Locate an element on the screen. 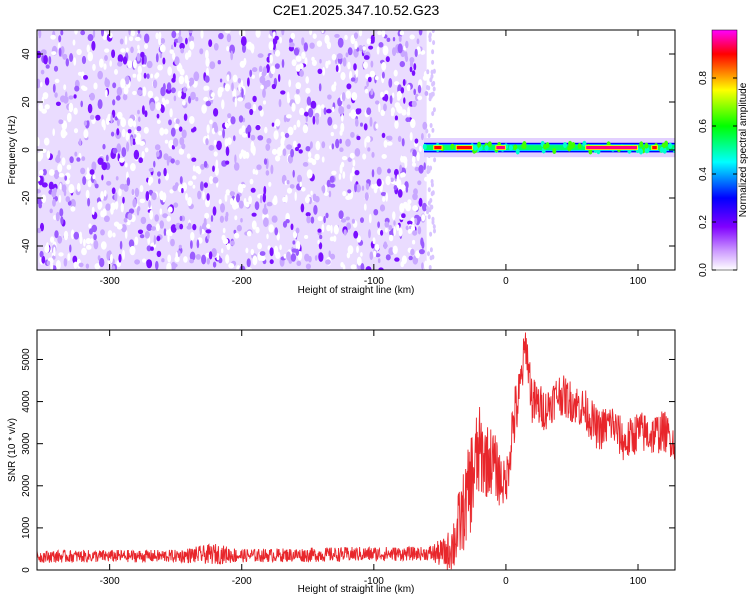  colorbar-tick-label: 0.0 is located at coordinates (703, 270).